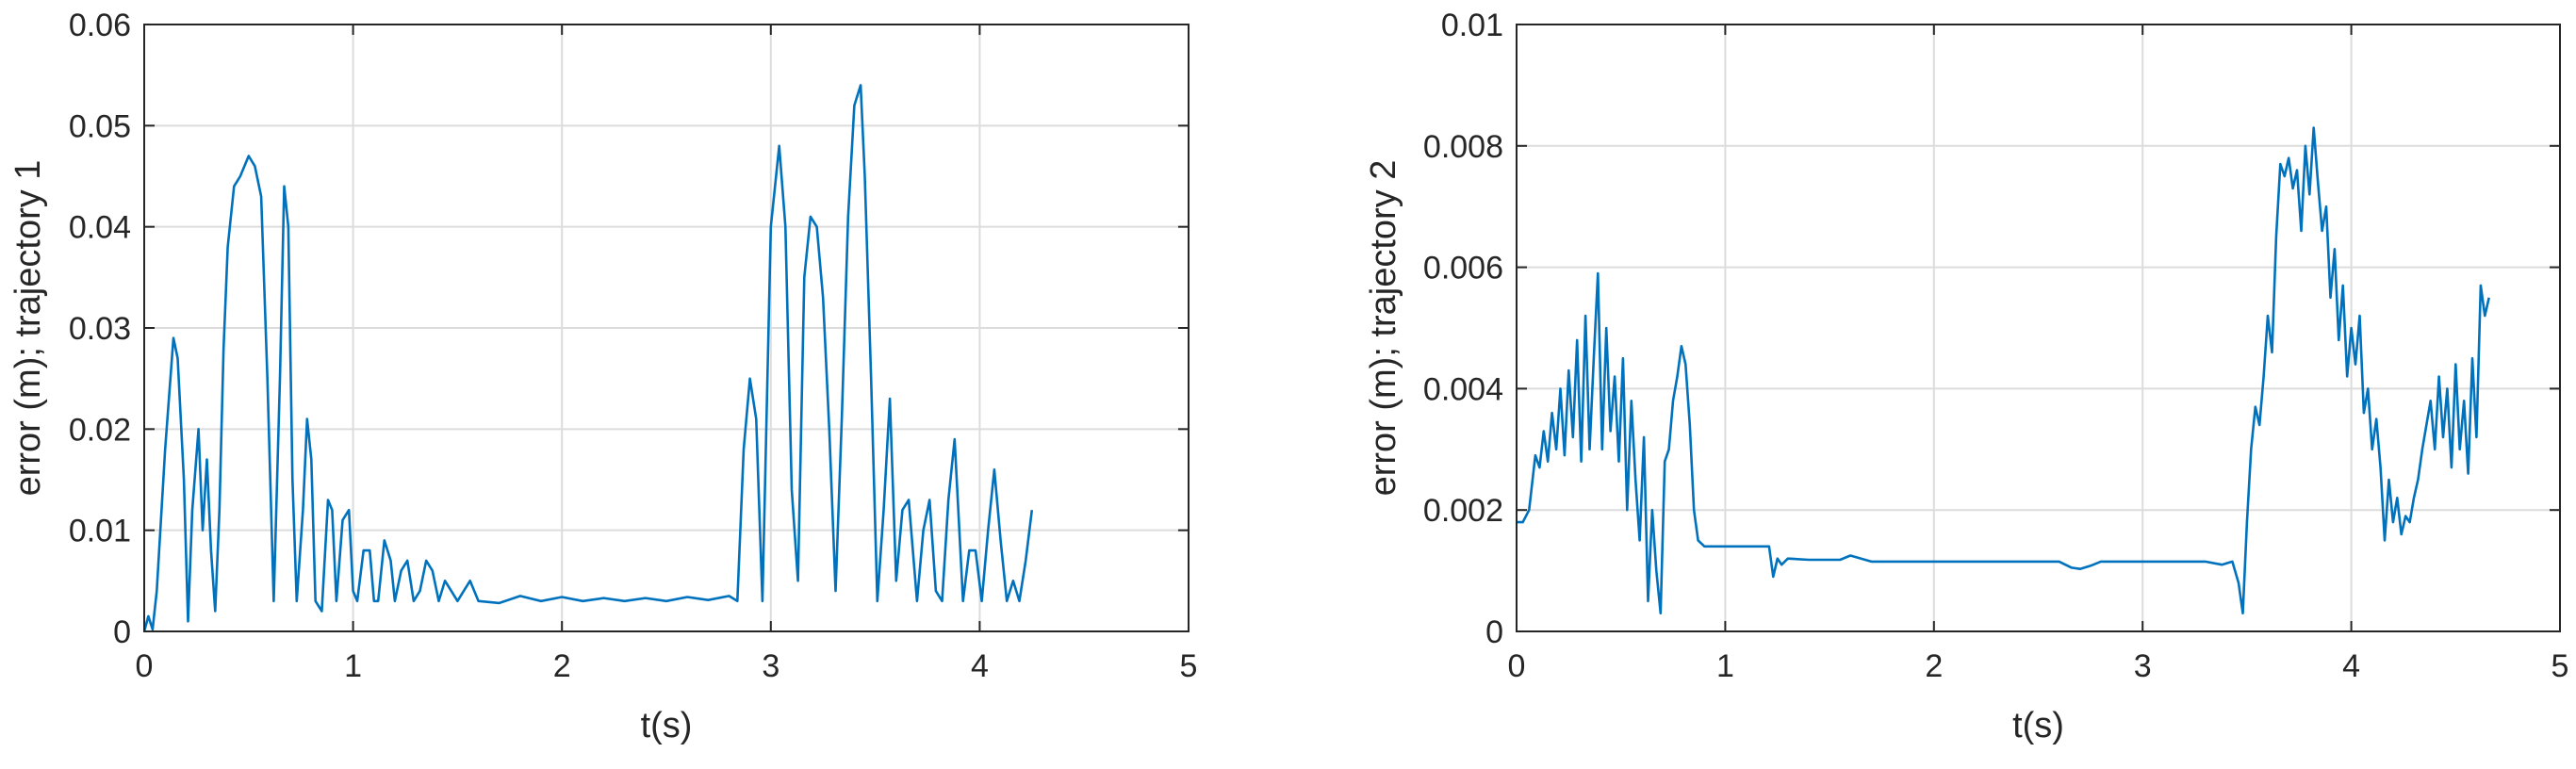 The height and width of the screenshot is (769, 2576). What do you see at coordinates (1383, 328) in the screenshot?
I see `y-axis-label: error (m); trajectory 2` at bounding box center [1383, 328].